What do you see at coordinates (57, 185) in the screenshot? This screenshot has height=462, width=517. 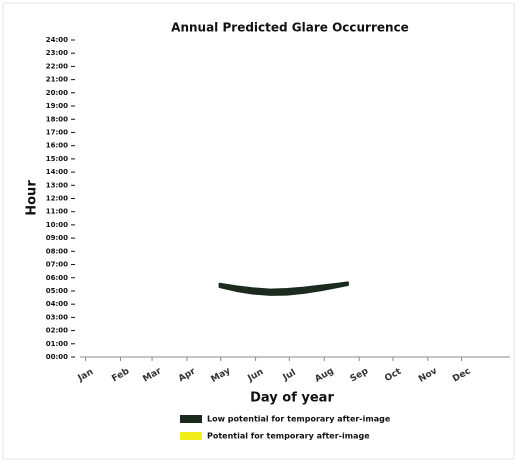 I see `y-tick-label: 13:00` at bounding box center [57, 185].